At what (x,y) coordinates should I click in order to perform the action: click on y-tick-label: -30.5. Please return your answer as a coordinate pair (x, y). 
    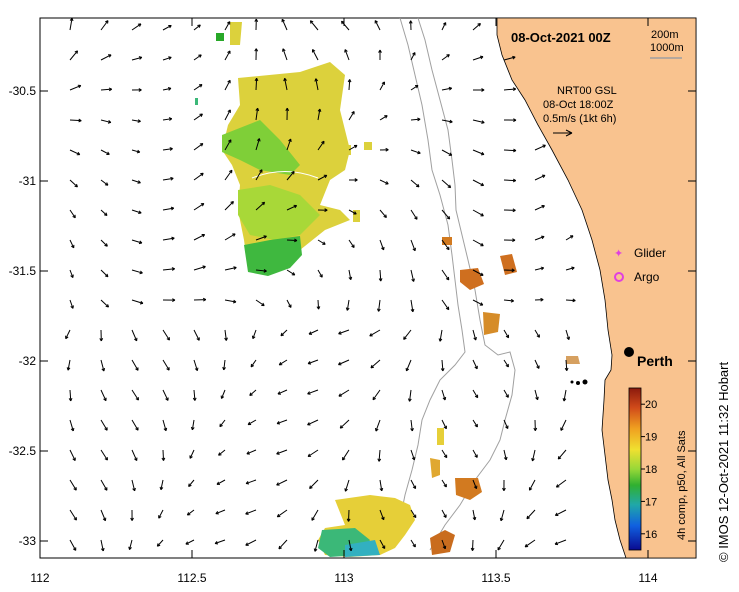
    Looking at the image, I should click on (23, 91).